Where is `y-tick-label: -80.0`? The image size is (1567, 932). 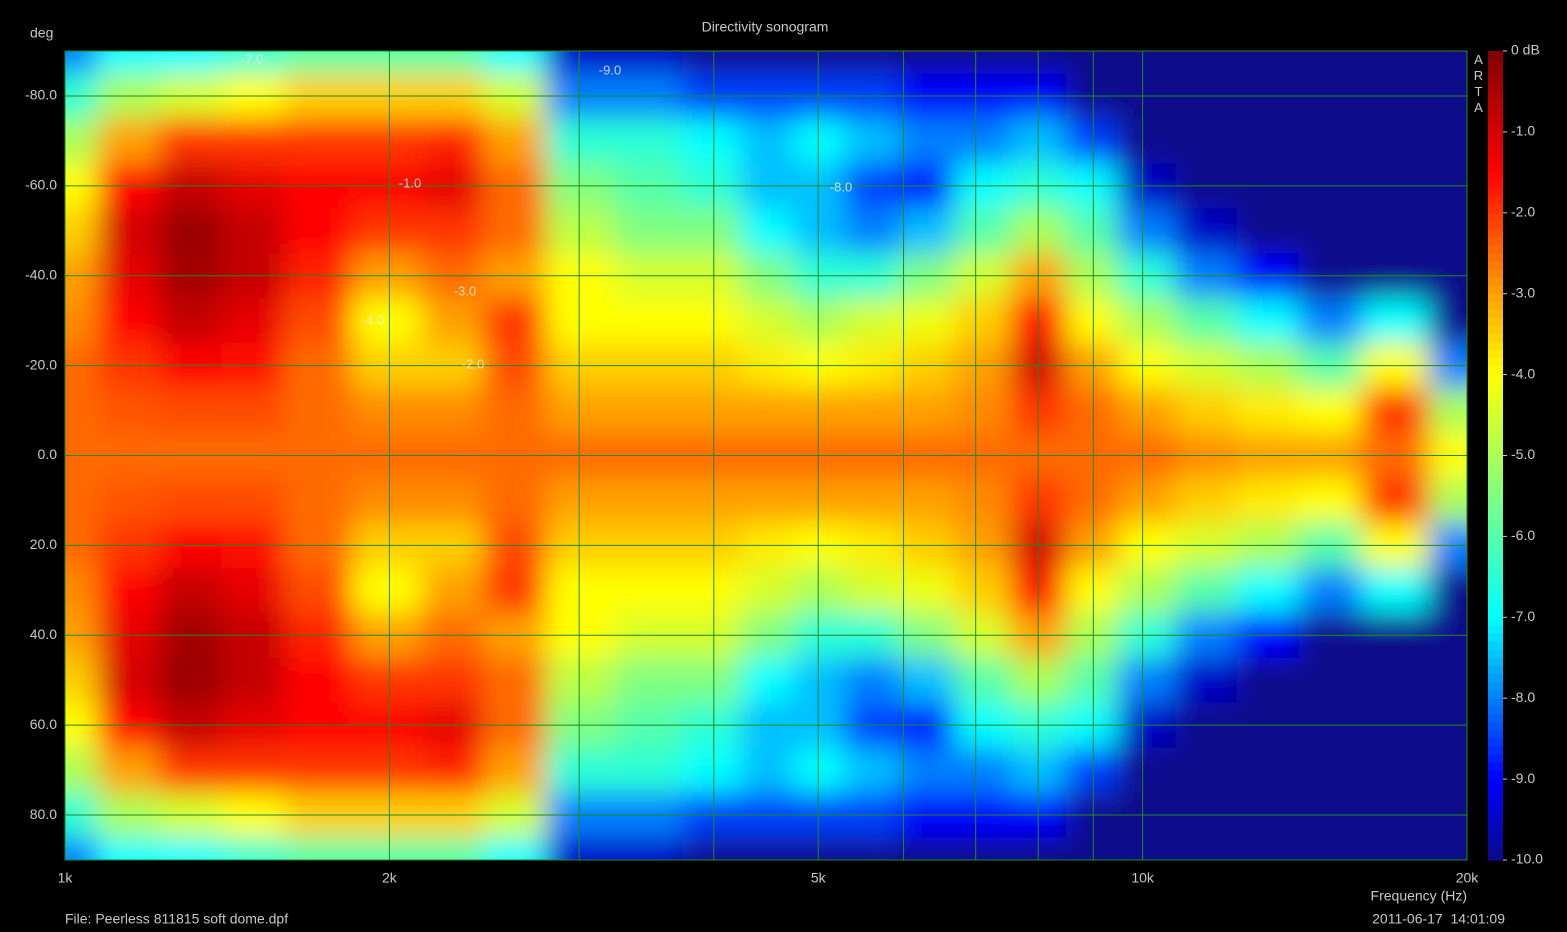 y-tick-label: -80.0 is located at coordinates (41, 95).